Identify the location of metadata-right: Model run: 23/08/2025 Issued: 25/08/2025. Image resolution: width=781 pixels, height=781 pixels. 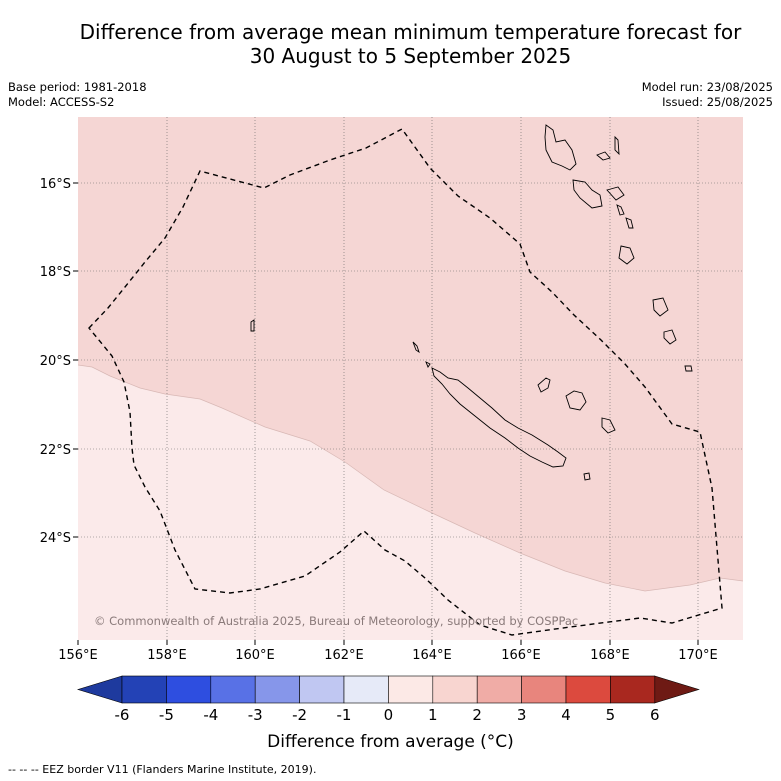
(707, 95).